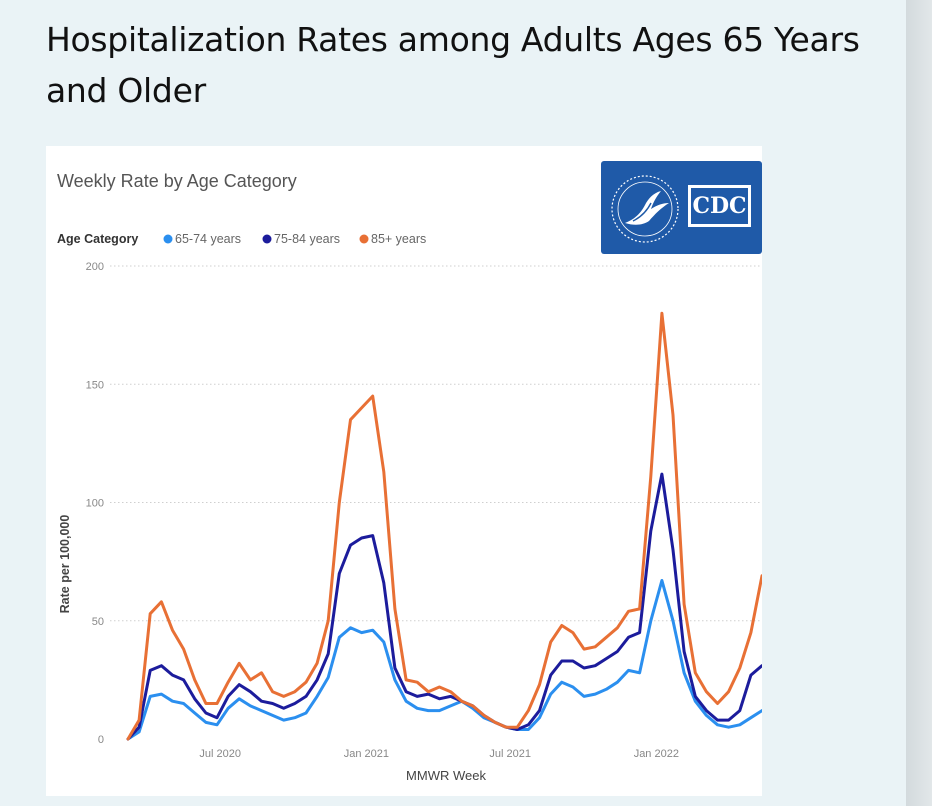 This screenshot has width=932, height=806. What do you see at coordinates (220, 754) in the screenshot?
I see `x-tick-label: Jul 2020` at bounding box center [220, 754].